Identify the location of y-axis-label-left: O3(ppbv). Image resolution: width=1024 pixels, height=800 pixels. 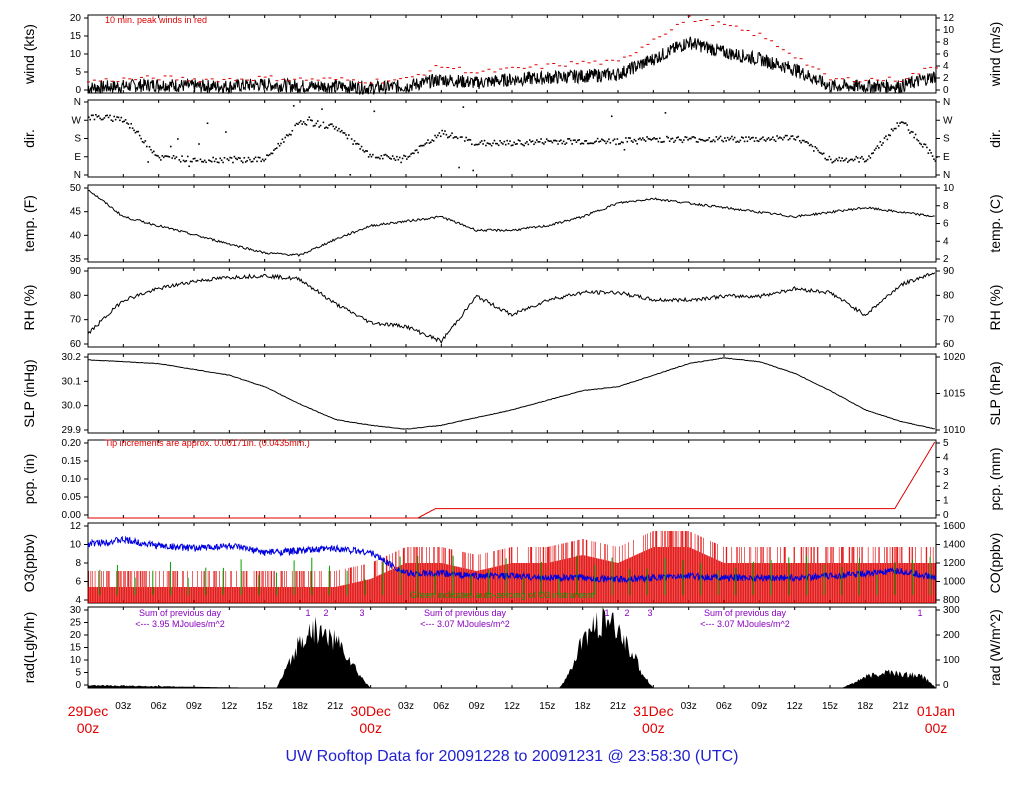
(29, 563).